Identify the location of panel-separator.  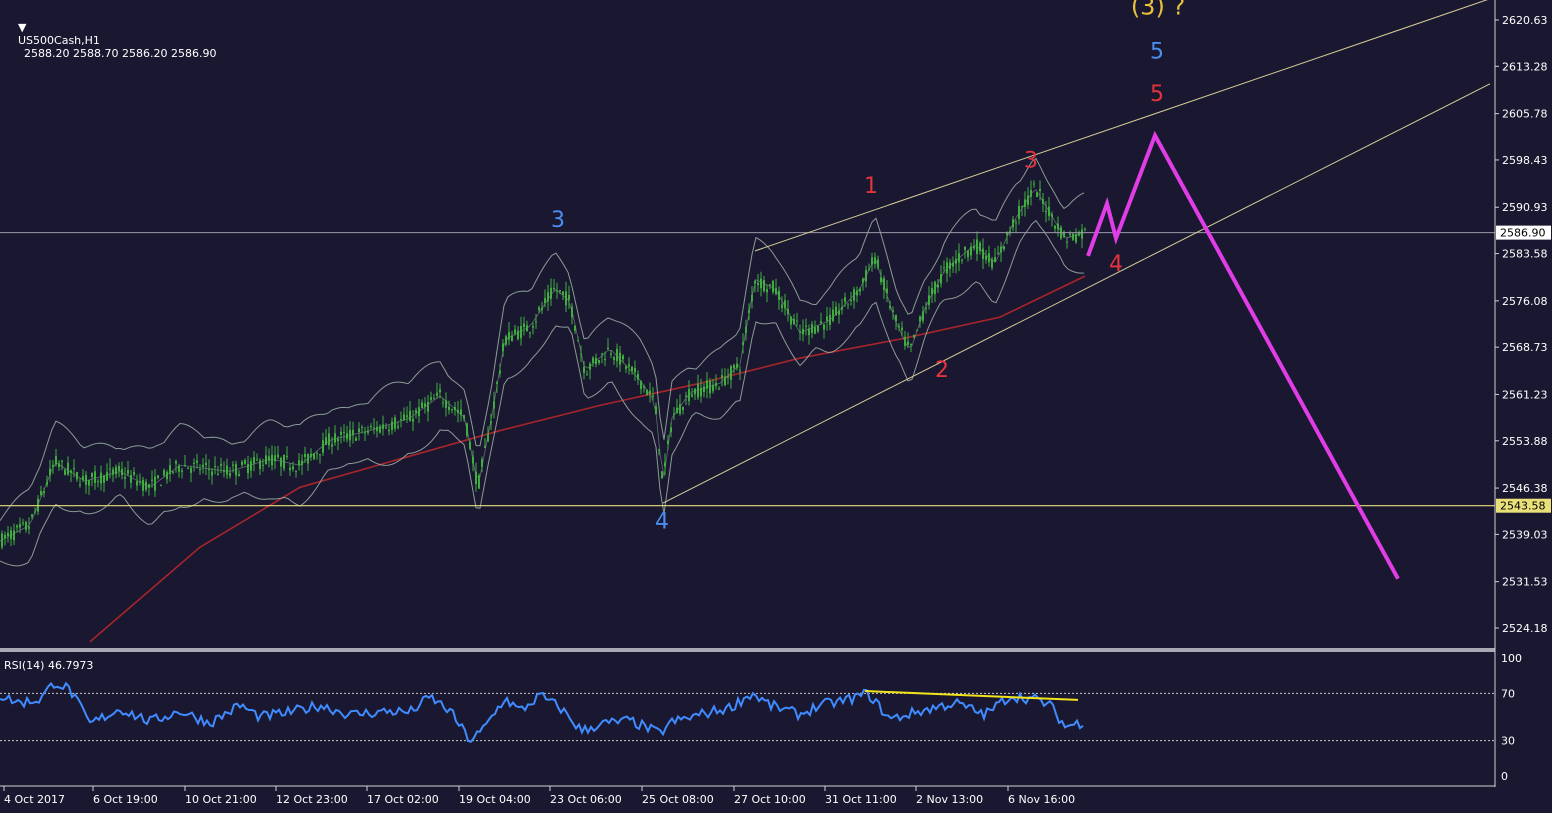
(747, 650).